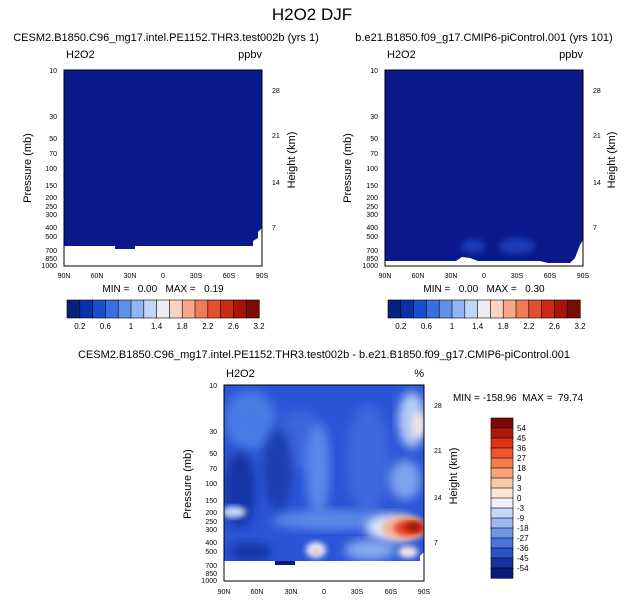  I want to click on panel-diff-colorbar-tick-label: 54, so click(521, 428).